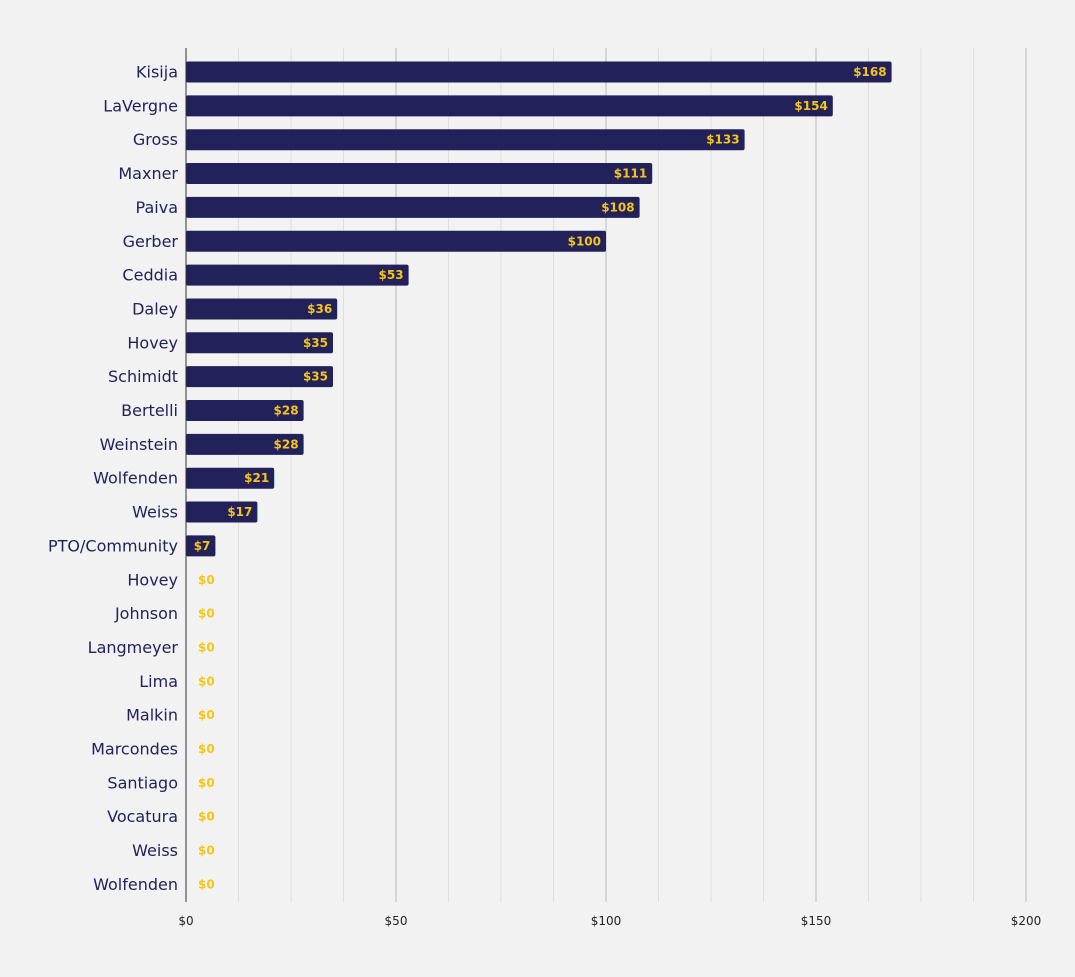  I want to click on x-tick-label: $200, so click(1026, 921).